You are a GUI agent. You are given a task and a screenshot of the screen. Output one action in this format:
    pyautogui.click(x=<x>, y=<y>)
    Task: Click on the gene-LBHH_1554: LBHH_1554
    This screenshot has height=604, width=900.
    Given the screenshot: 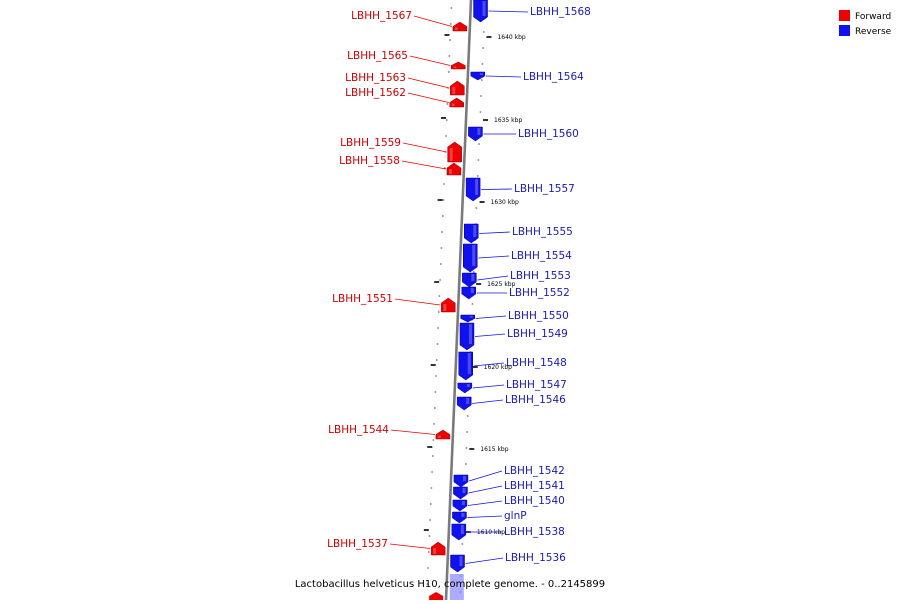 What is the action you would take?
    pyautogui.click(x=517, y=258)
    